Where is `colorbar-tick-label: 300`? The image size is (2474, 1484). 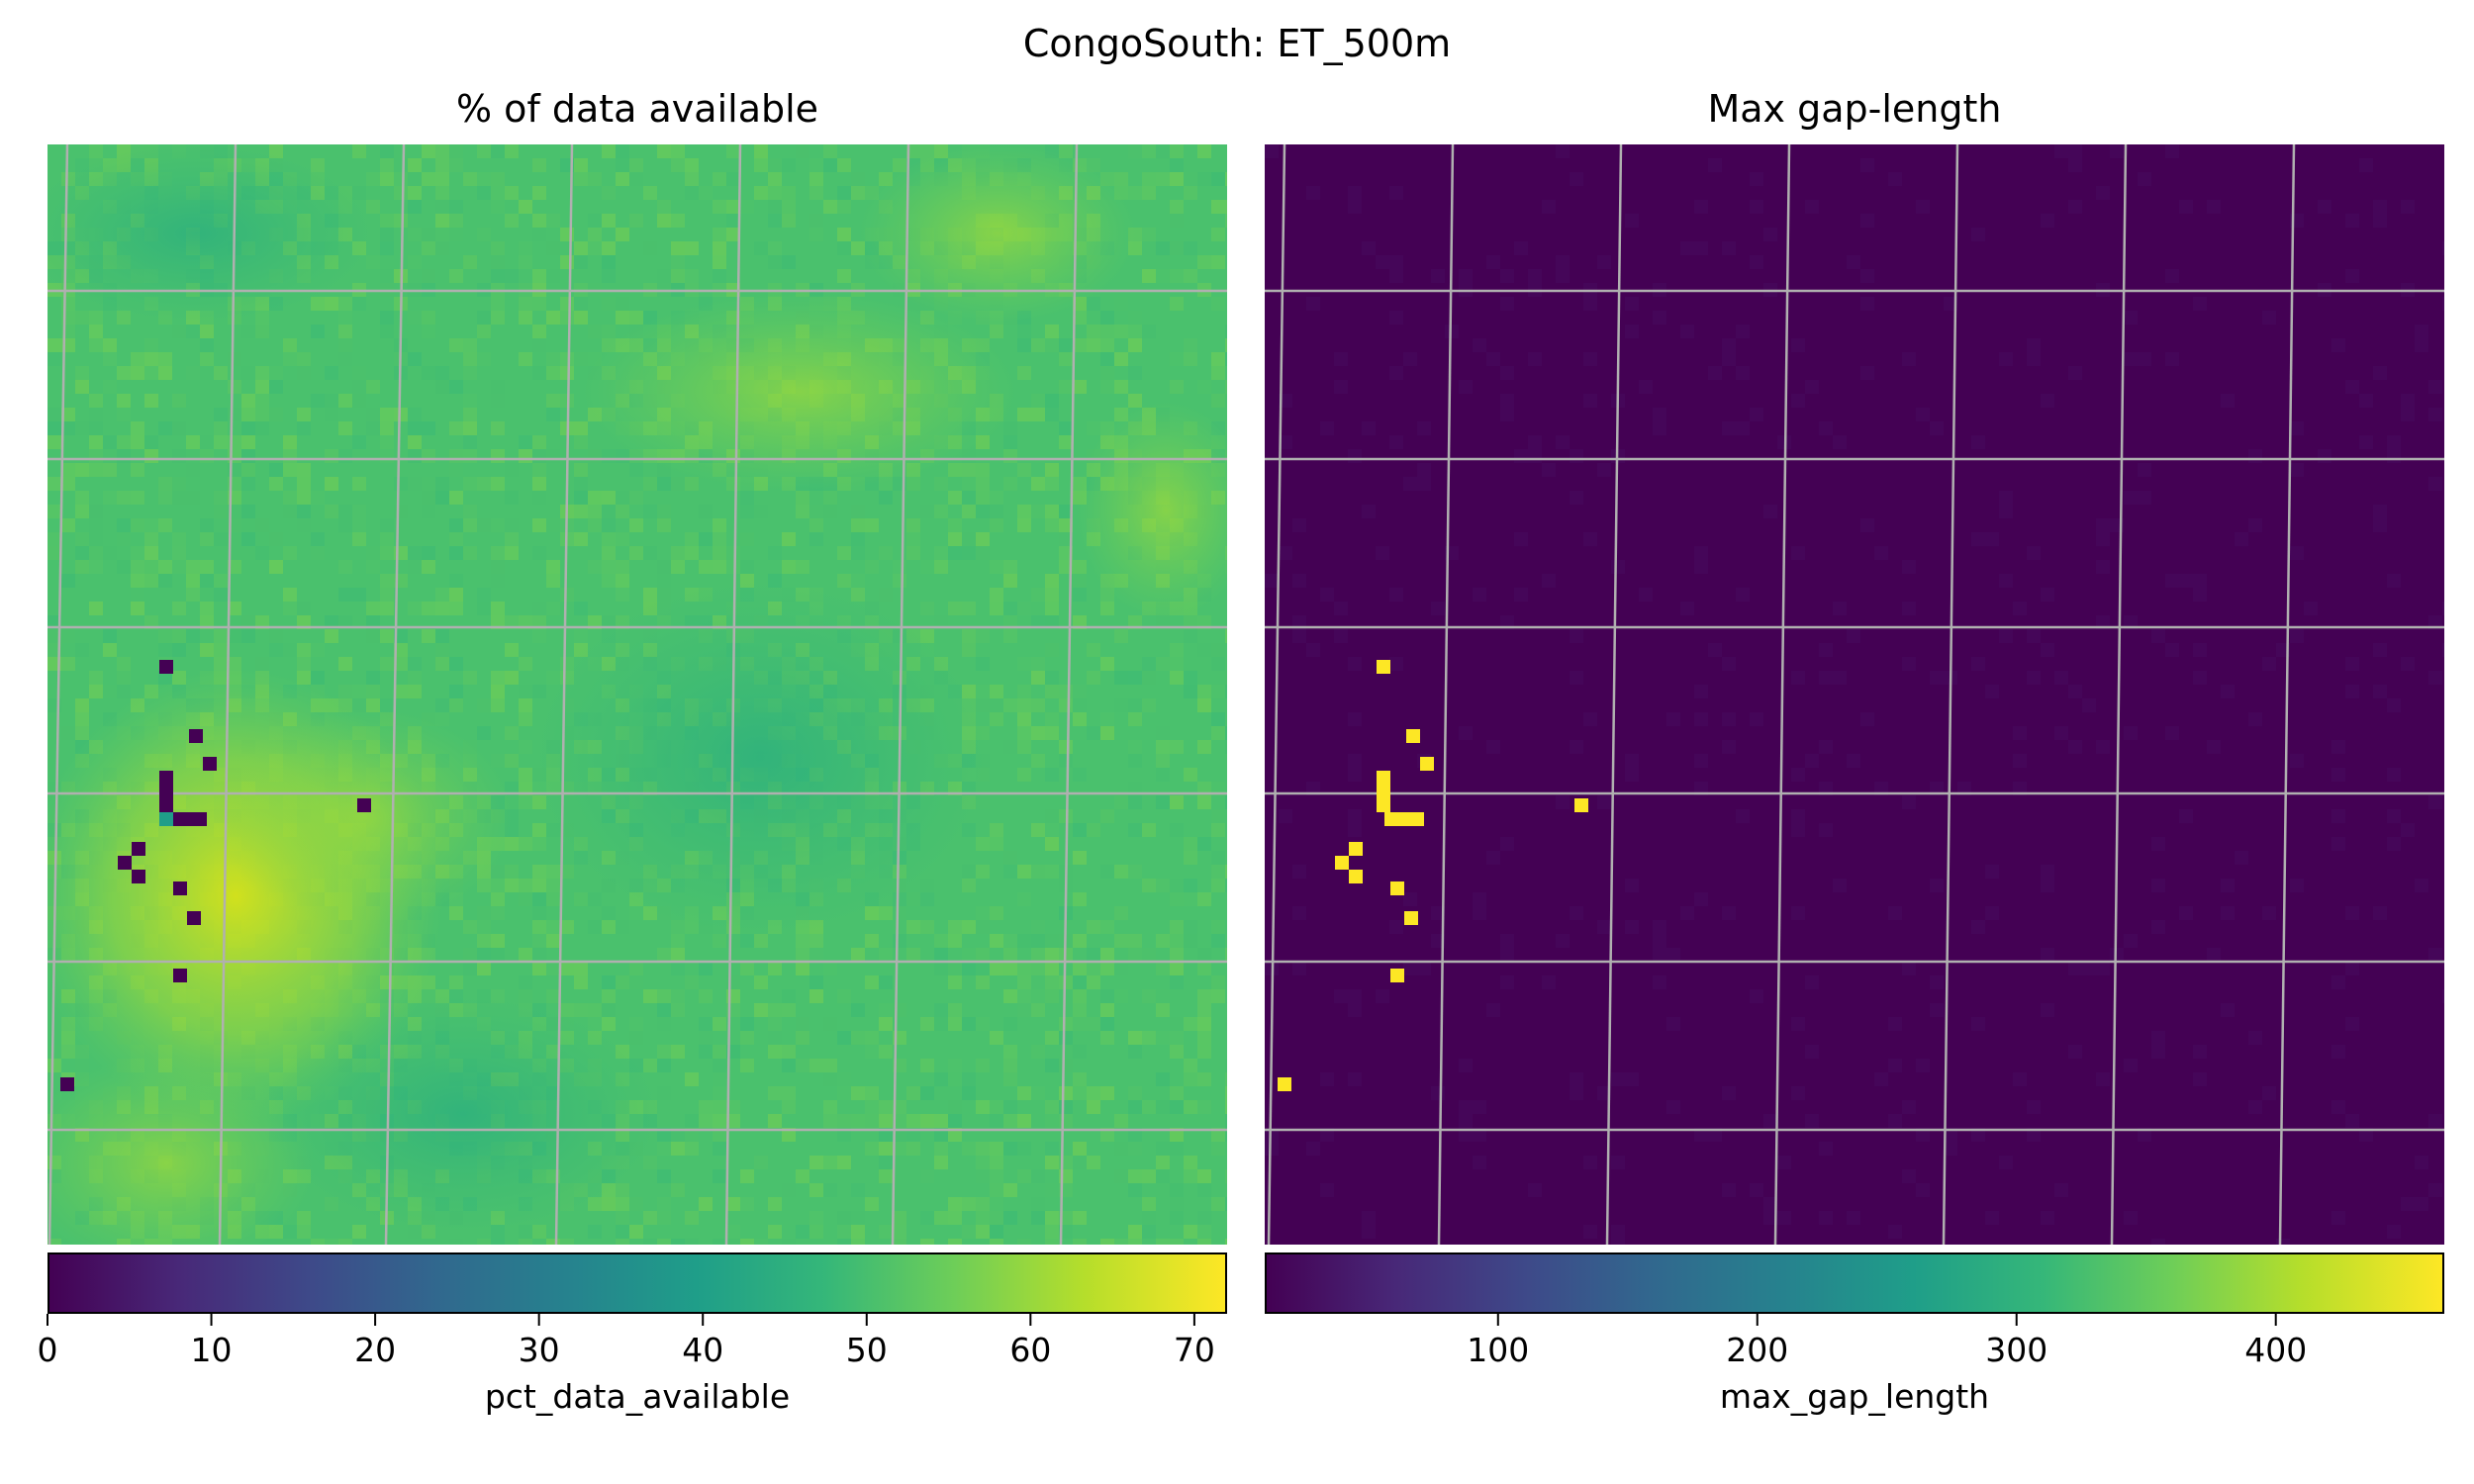 colorbar-tick-label: 300 is located at coordinates (2016, 1350).